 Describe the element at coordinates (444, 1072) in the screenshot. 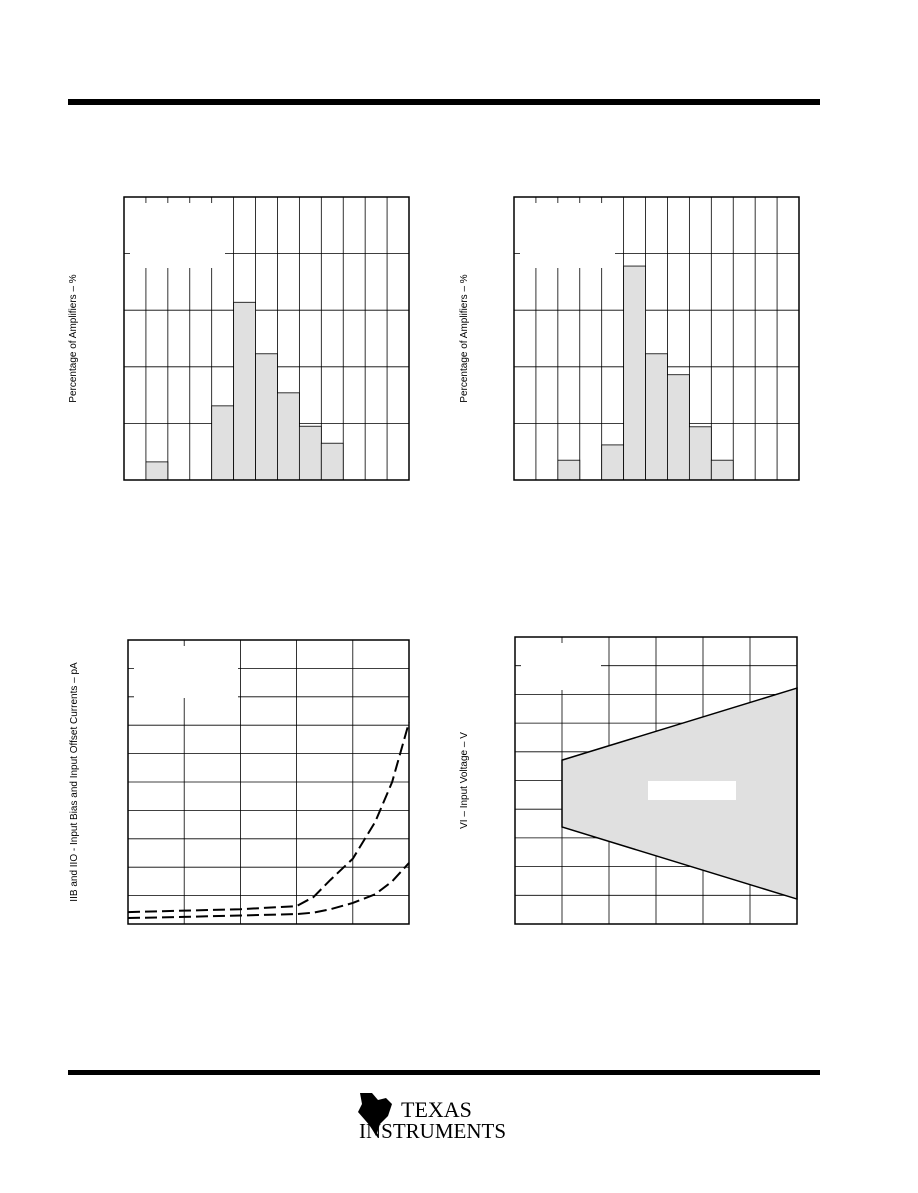

I see `bottom-rule` at that location.